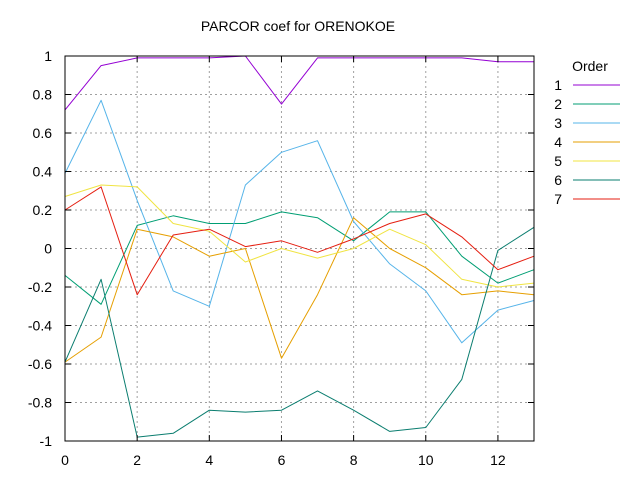 The image size is (640, 480). I want to click on x-tick-label: 6, so click(282, 460).